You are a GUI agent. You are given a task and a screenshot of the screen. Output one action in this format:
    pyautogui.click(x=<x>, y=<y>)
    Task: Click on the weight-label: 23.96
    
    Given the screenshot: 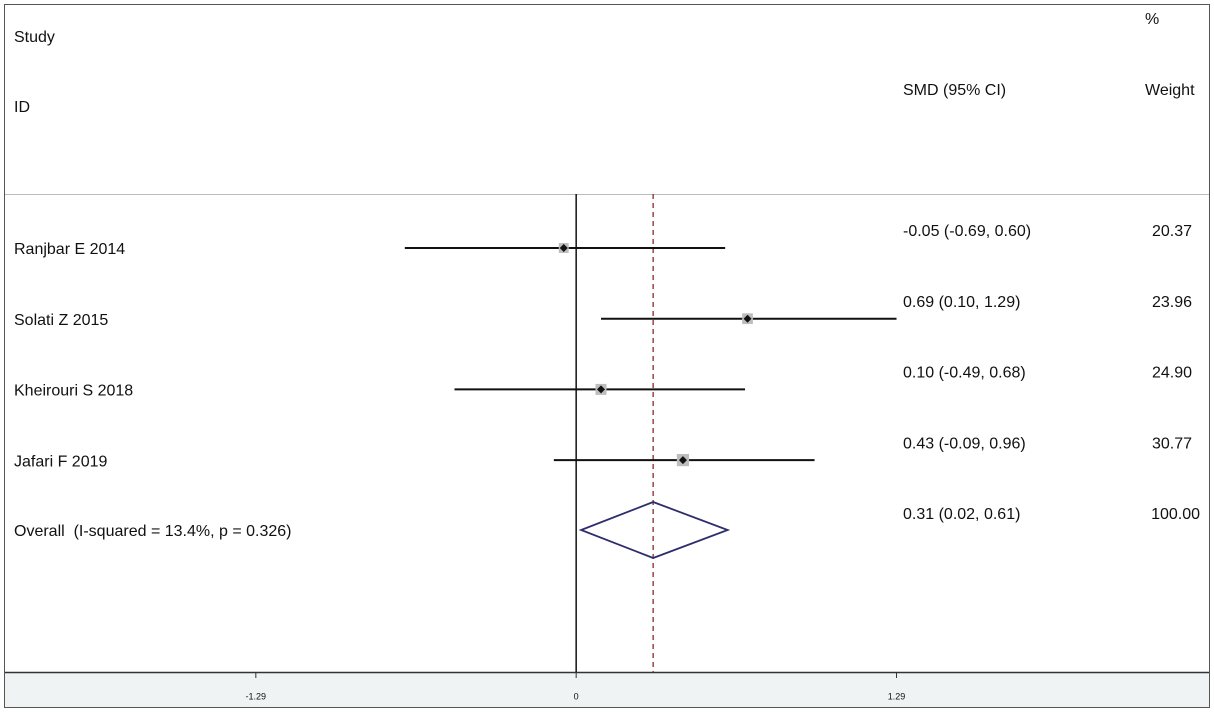 What is the action you would take?
    pyautogui.click(x=1172, y=302)
    